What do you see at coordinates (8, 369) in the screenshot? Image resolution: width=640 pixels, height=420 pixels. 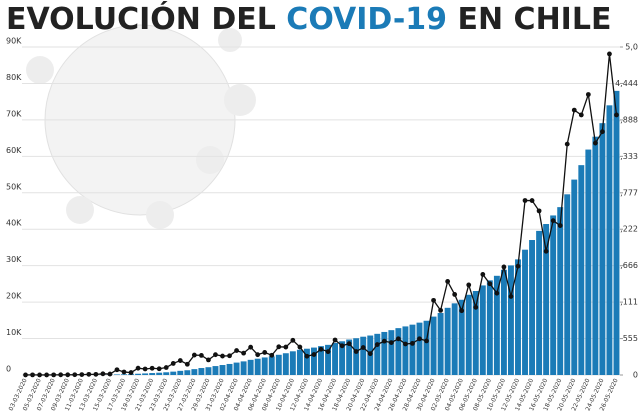 I see `y-tick-label: 0` at bounding box center [8, 369].